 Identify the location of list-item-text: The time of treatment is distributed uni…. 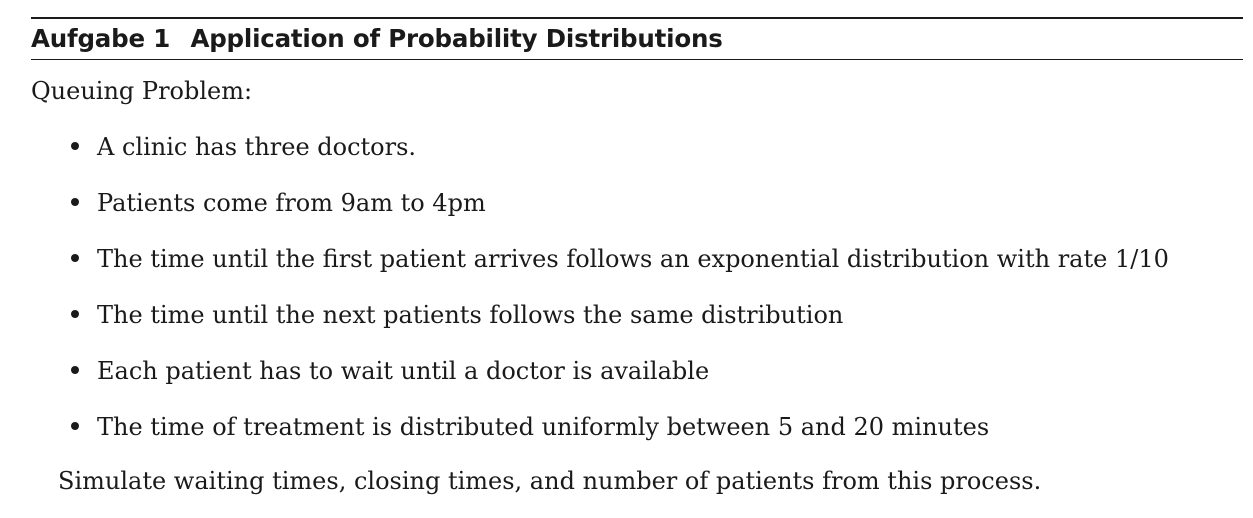
(543, 427).